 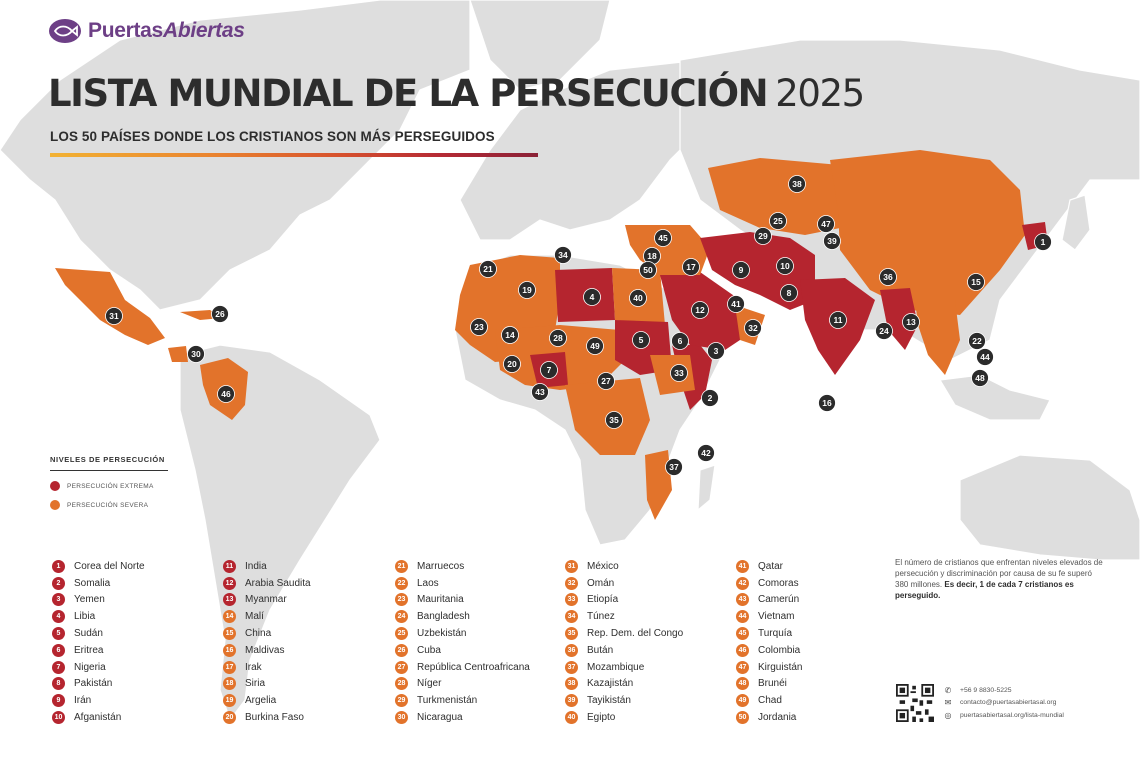 What do you see at coordinates (196, 354) in the screenshot?
I see `map-marker: 30` at bounding box center [196, 354].